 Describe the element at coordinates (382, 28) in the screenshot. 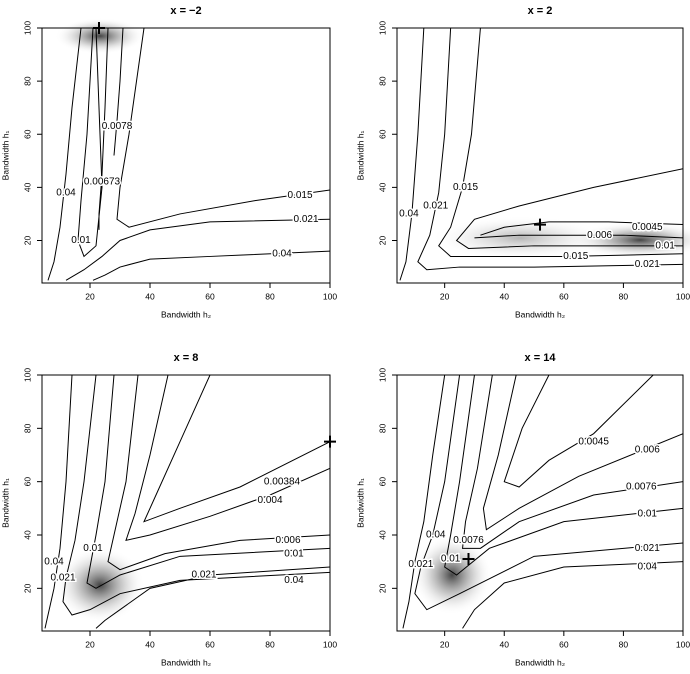

I see `y-tick-label: 100` at that location.